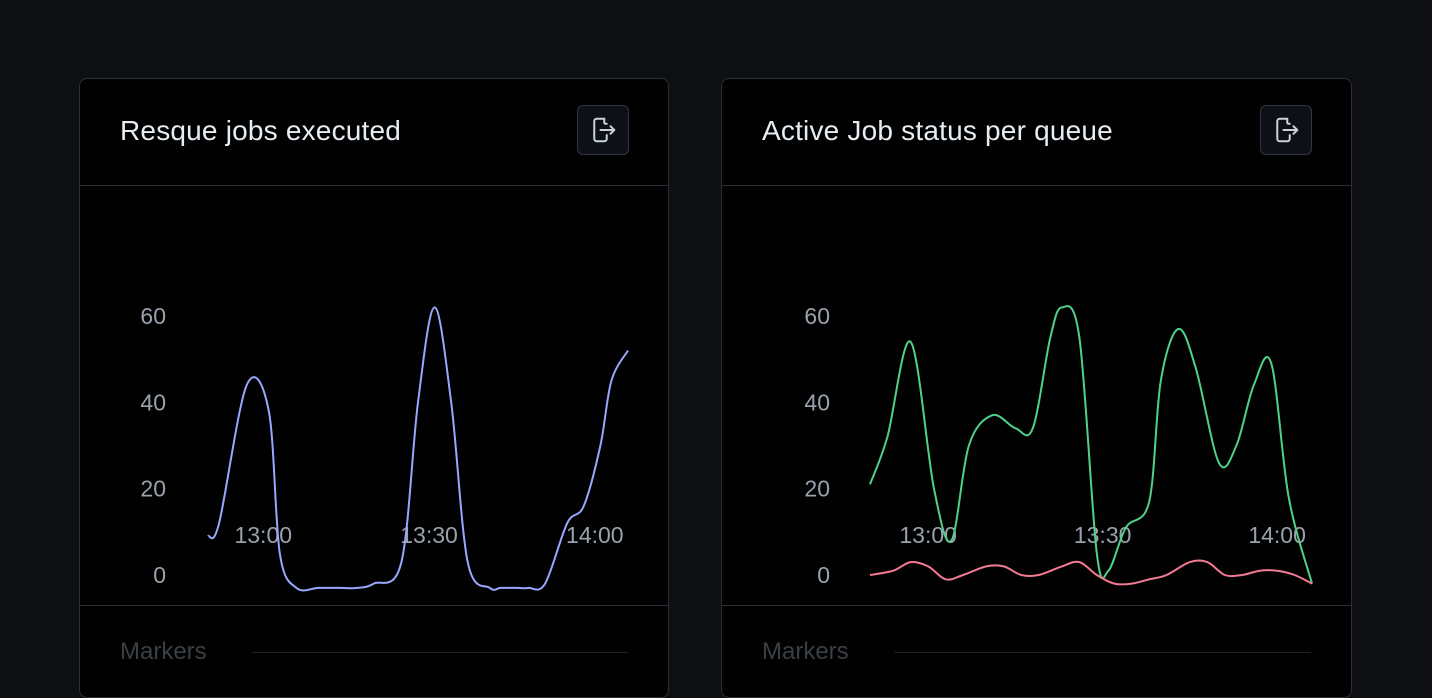  Describe the element at coordinates (429, 535) in the screenshot. I see `x-tick-label: 13:30` at that location.